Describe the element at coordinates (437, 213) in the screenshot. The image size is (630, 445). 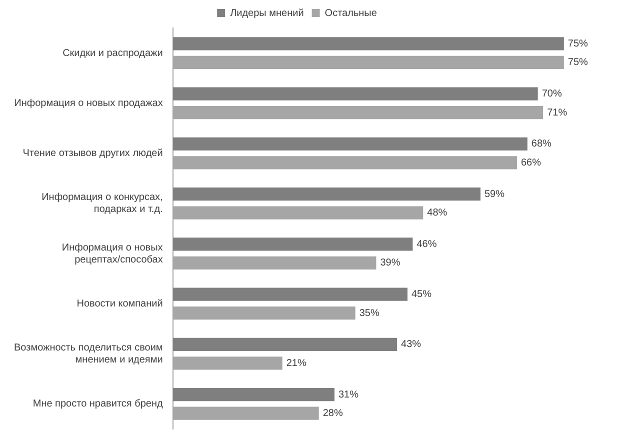
I see `data-label: 48%` at that location.